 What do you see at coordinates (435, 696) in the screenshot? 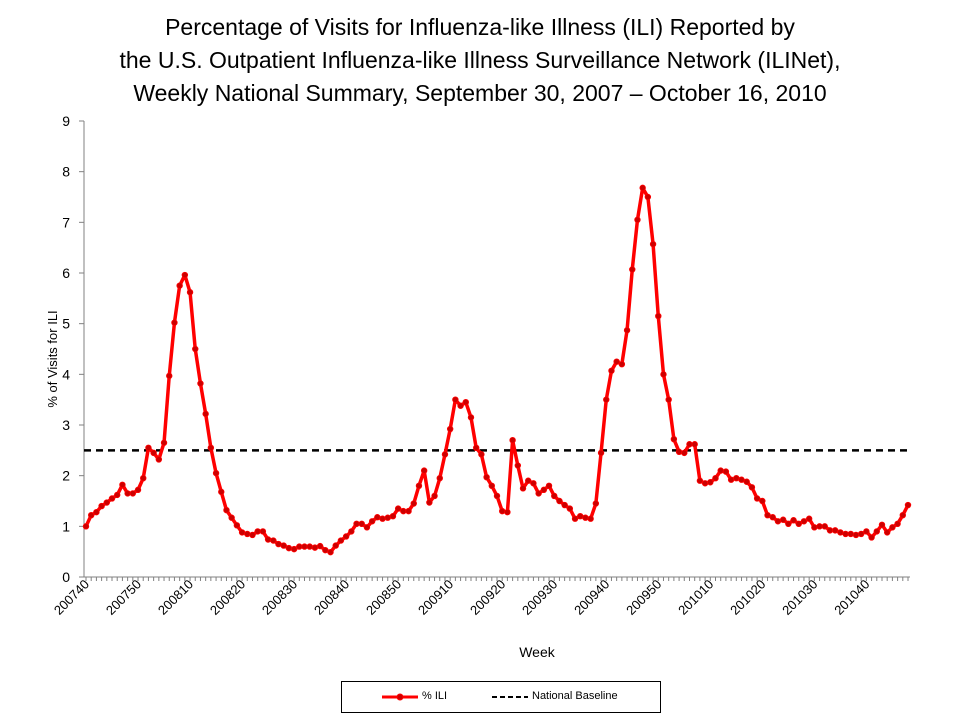
I see `legend-ili-label: % ILI` at bounding box center [435, 696].